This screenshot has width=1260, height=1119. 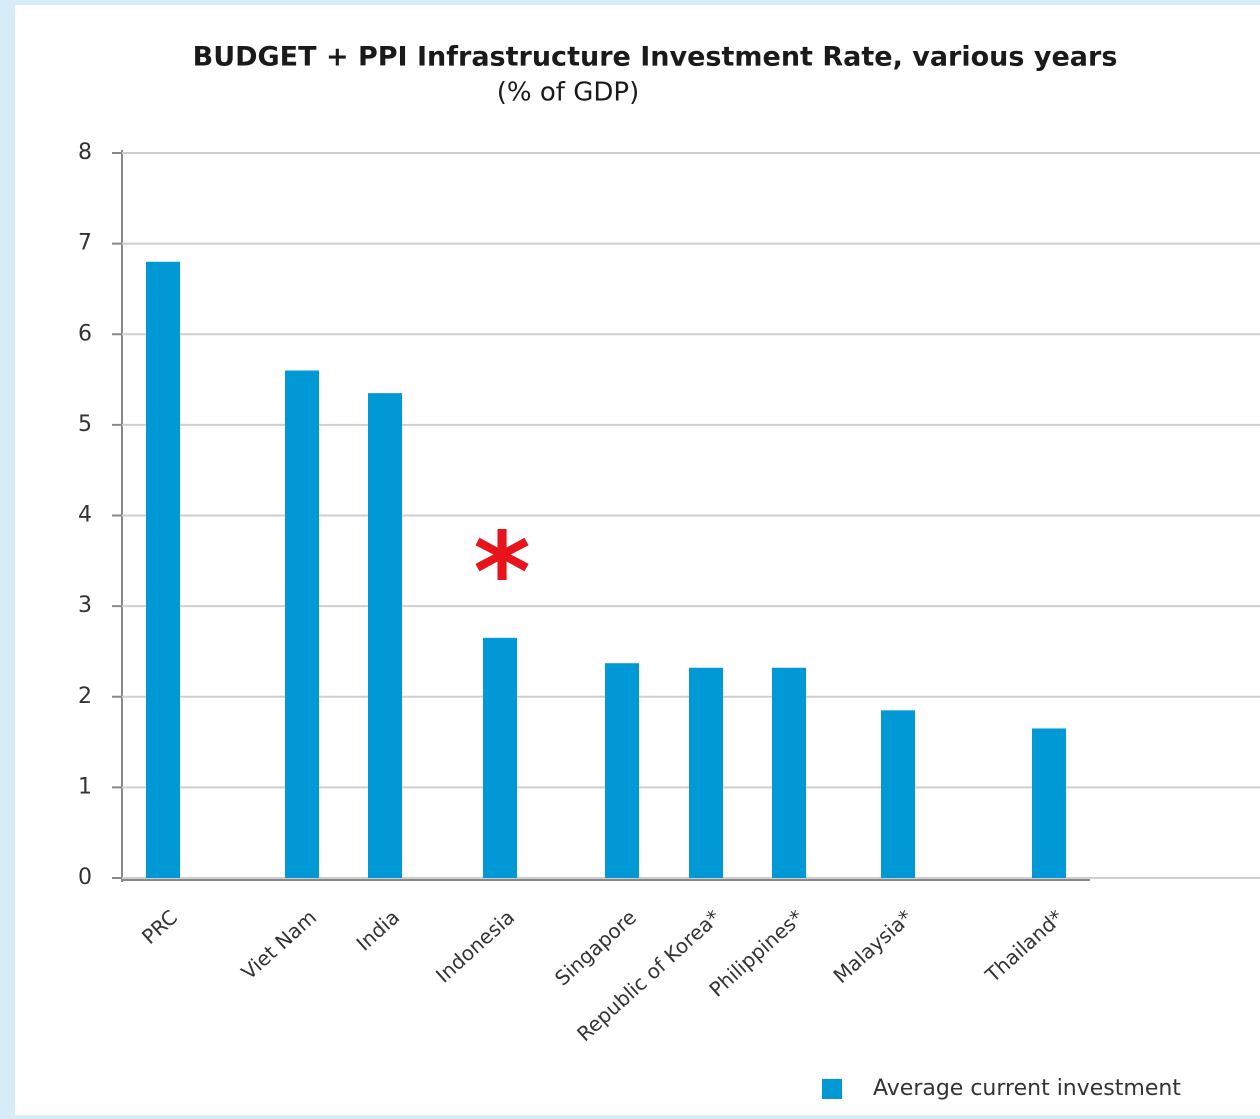 I want to click on y-tick-label: 7, so click(x=85, y=243).